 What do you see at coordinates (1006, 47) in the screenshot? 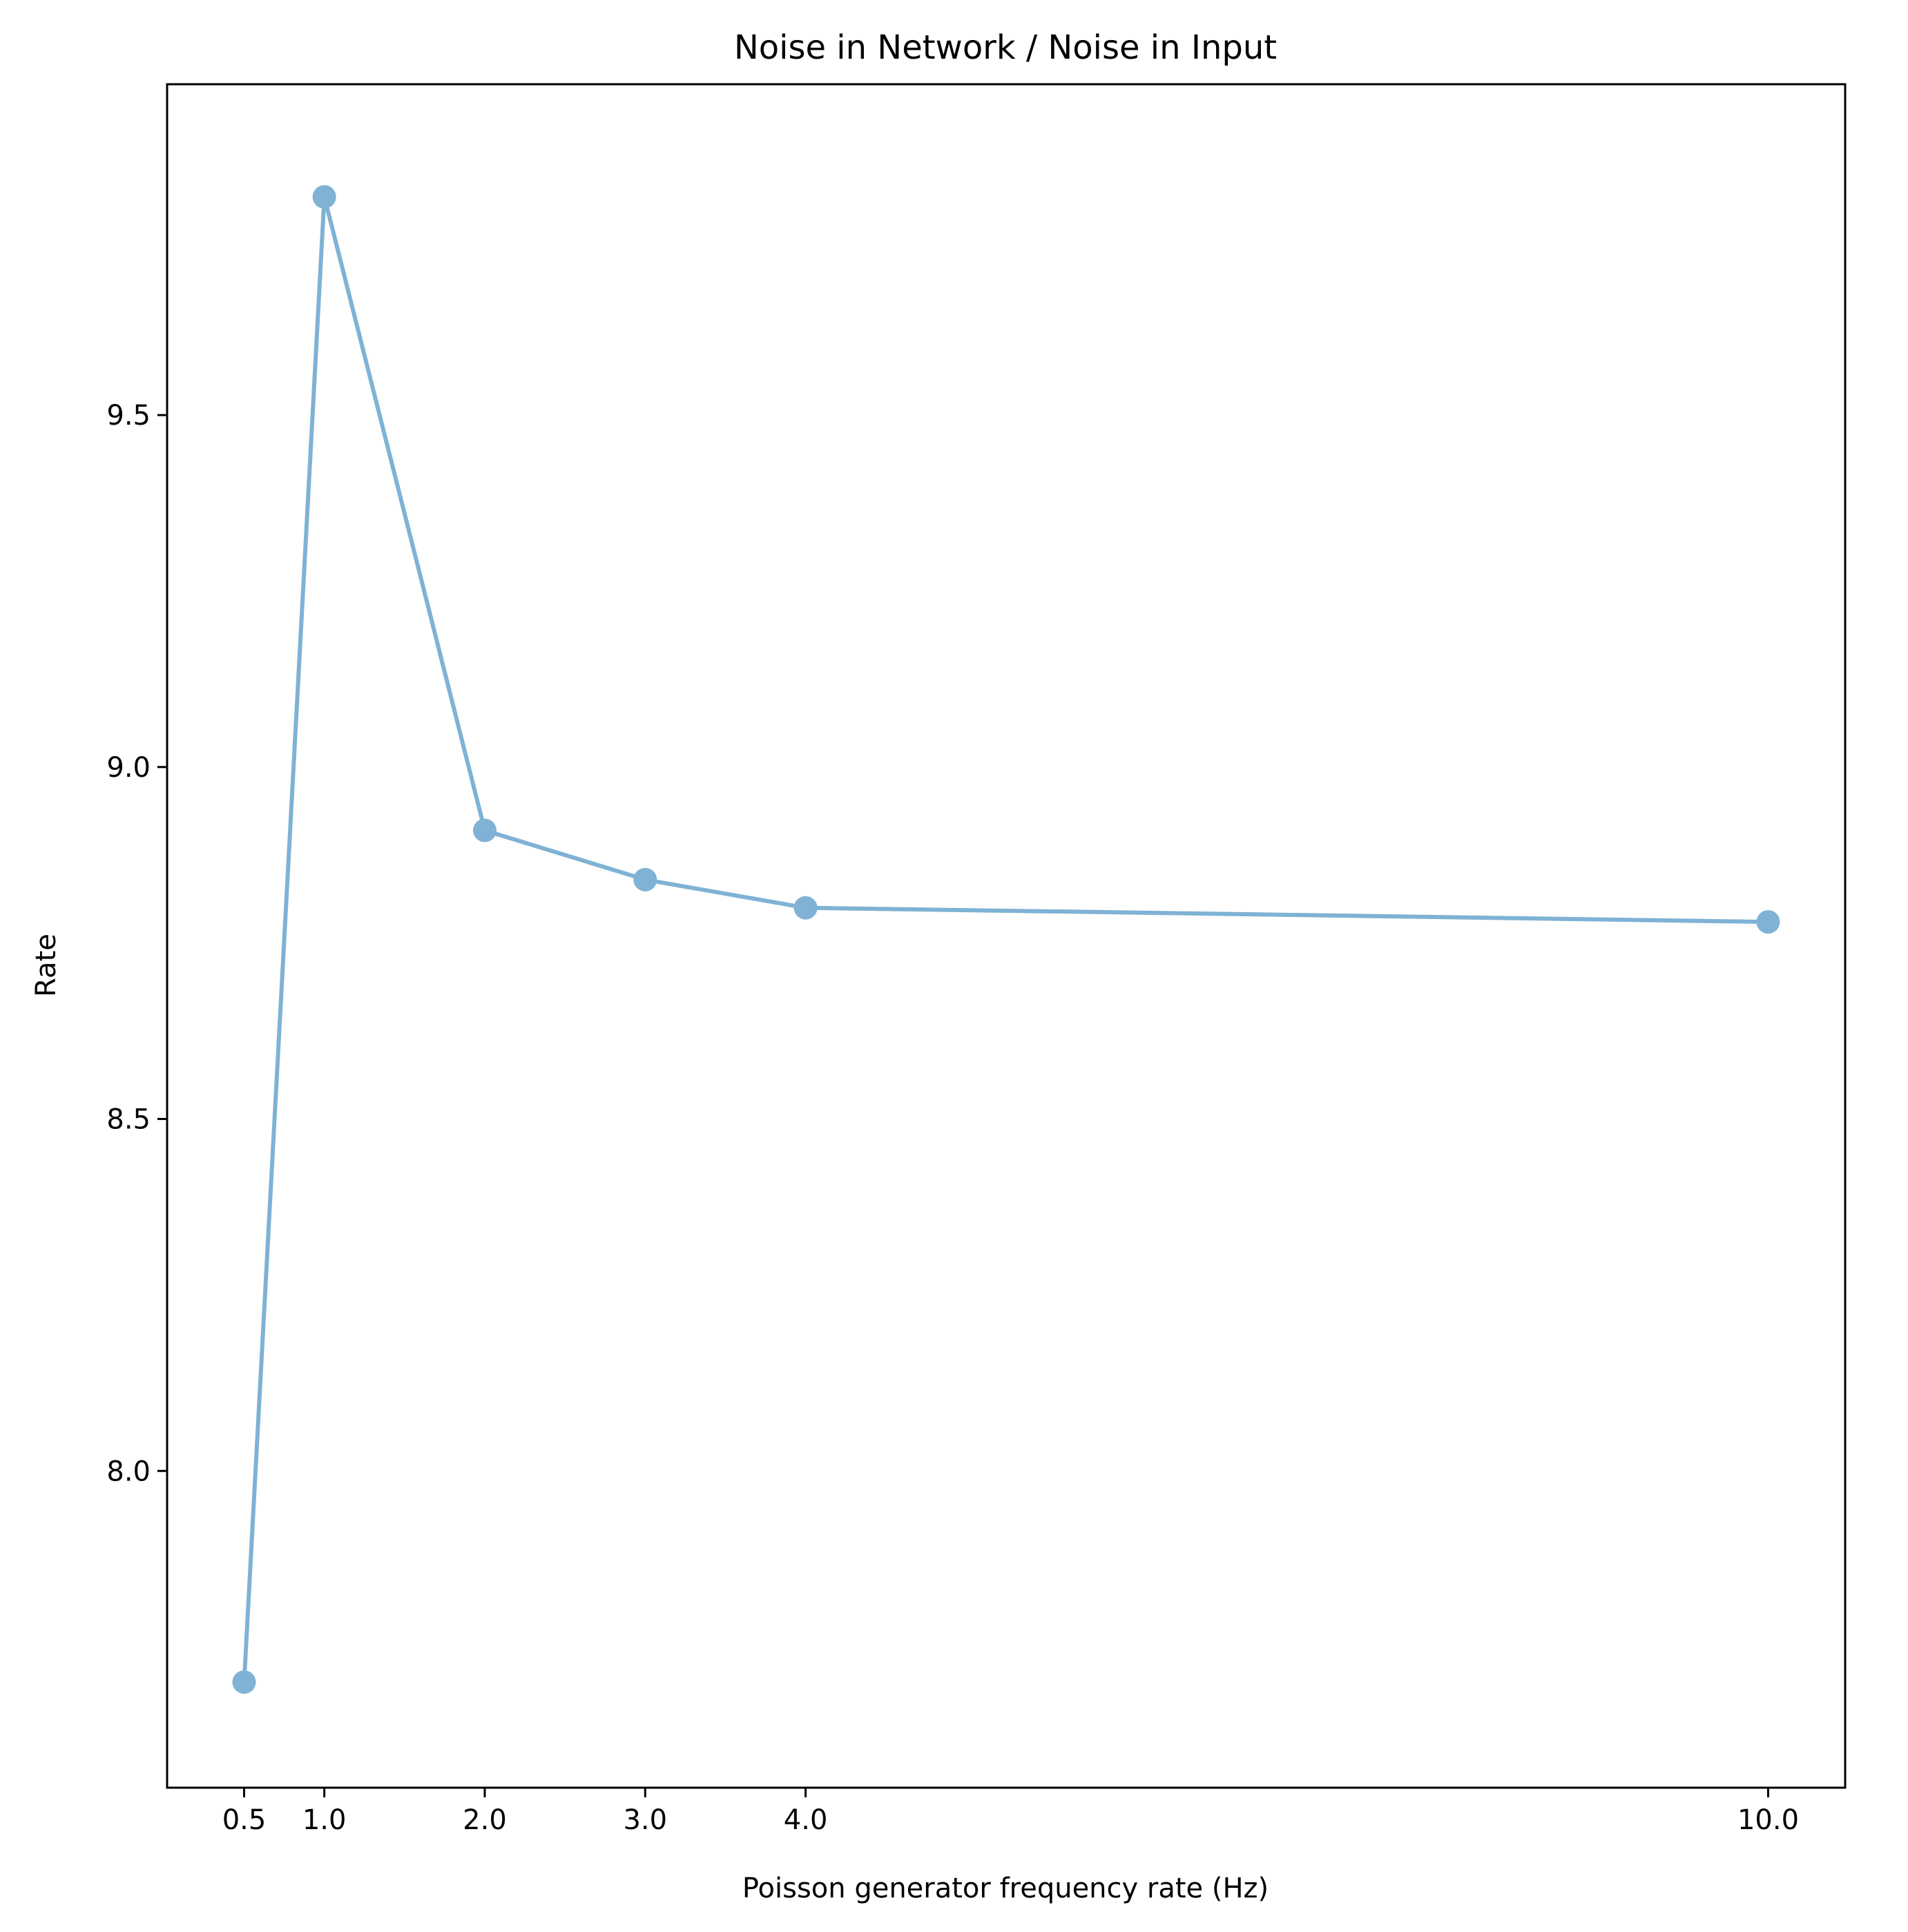
I see `chart-title: Noise in Network / Noise in Input` at bounding box center [1006, 47].